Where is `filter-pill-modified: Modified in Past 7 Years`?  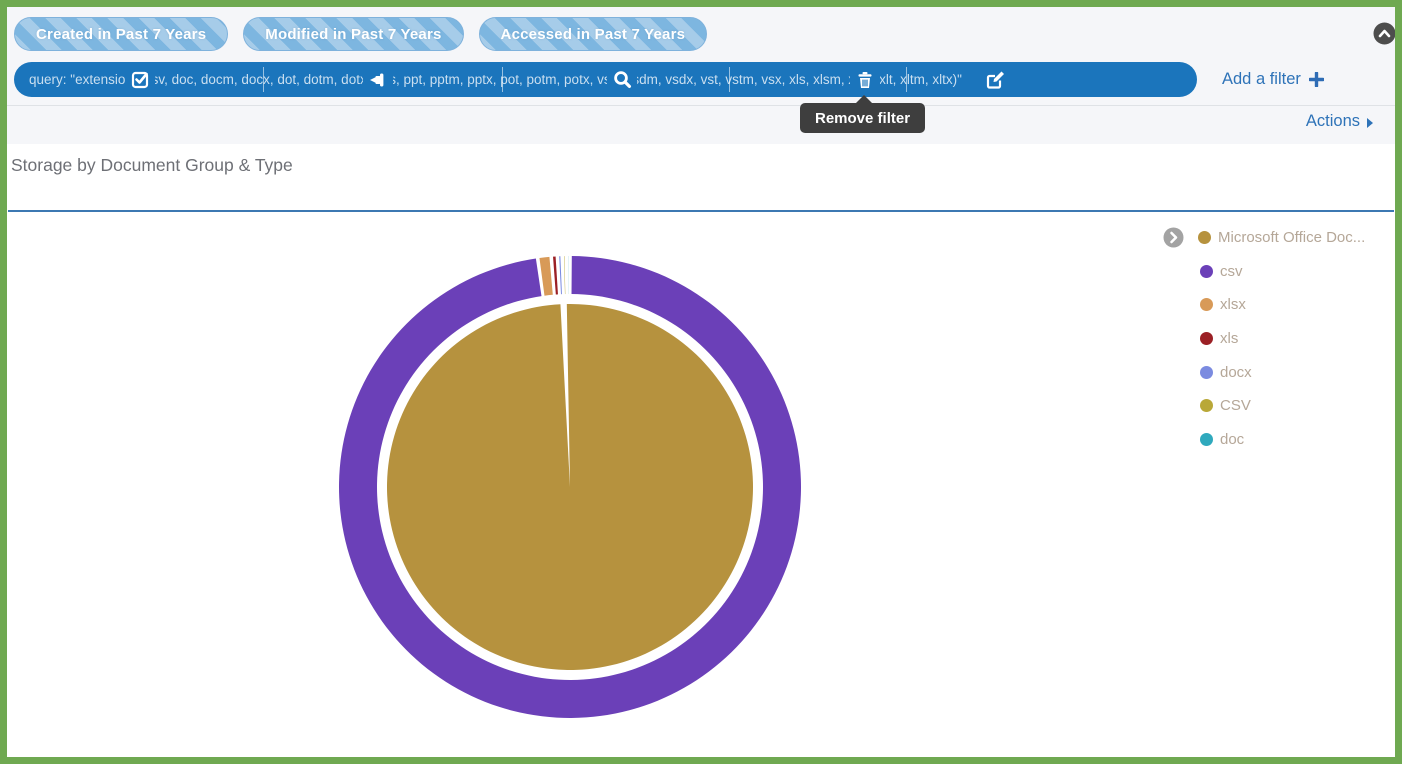
filter-pill-modified: Modified in Past 7 Years is located at coordinates (353, 34).